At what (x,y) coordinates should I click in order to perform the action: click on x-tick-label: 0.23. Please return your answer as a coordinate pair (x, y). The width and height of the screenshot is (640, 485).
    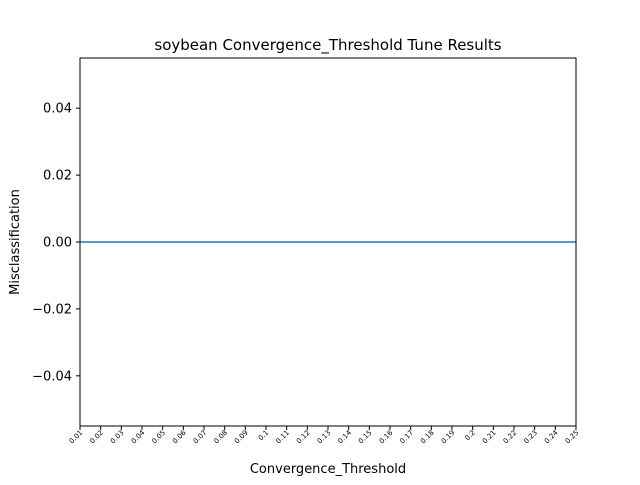
    Looking at the image, I should click on (530, 437).